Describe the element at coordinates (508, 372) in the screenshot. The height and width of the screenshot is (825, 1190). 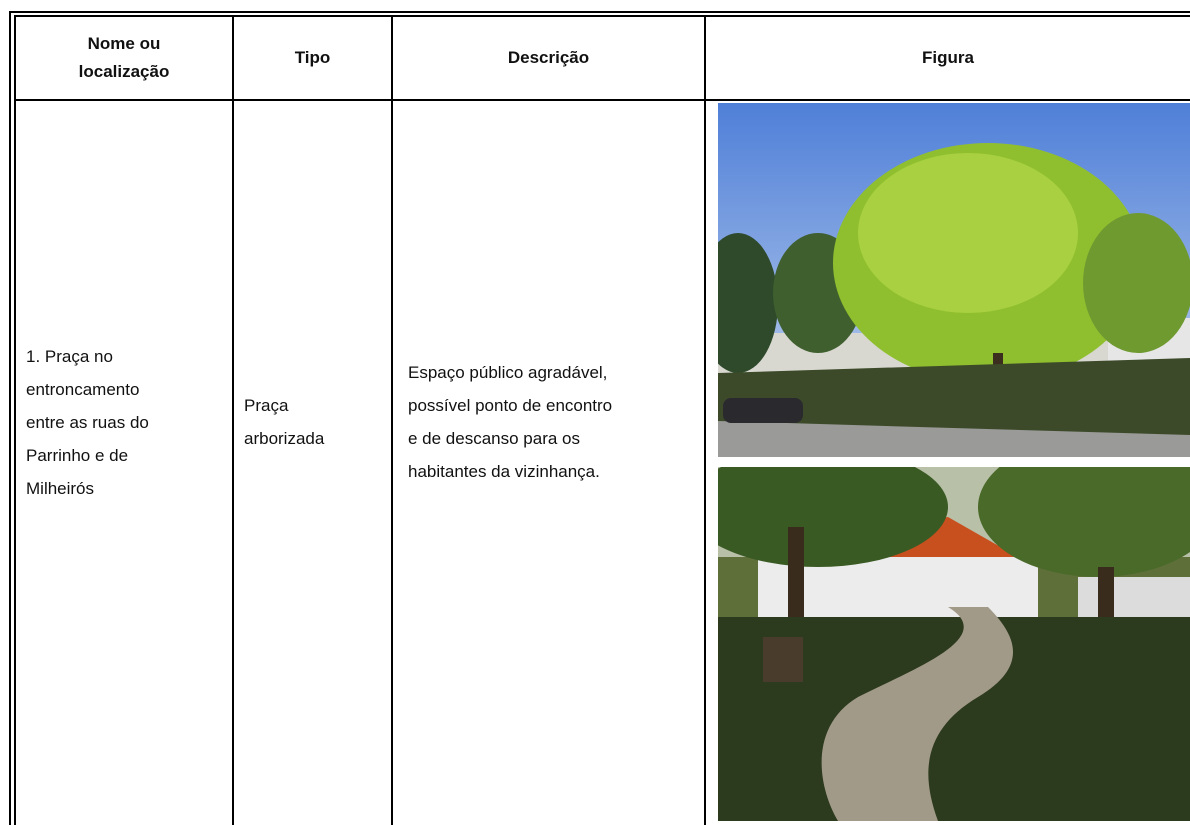
I see `text-line: Espaço público agradável,` at that location.